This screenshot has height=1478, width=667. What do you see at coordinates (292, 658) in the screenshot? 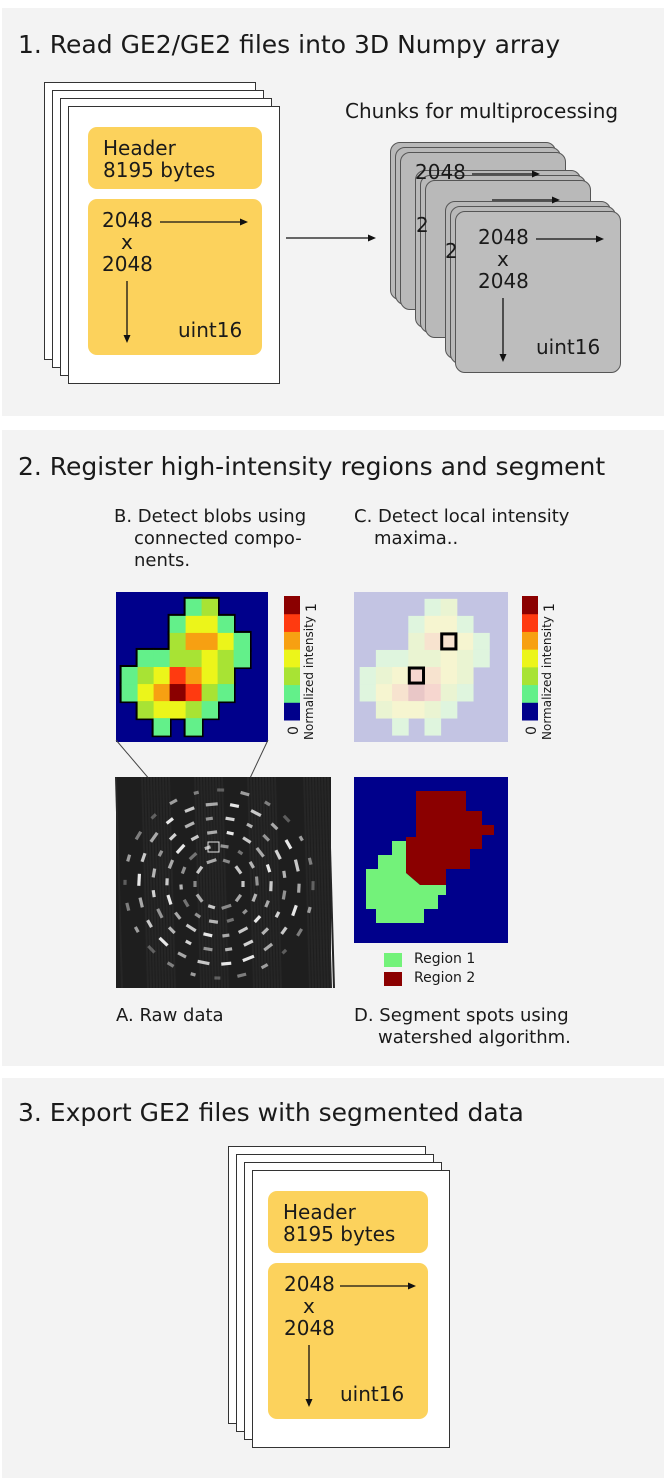
I see `colorbar-b` at bounding box center [292, 658].